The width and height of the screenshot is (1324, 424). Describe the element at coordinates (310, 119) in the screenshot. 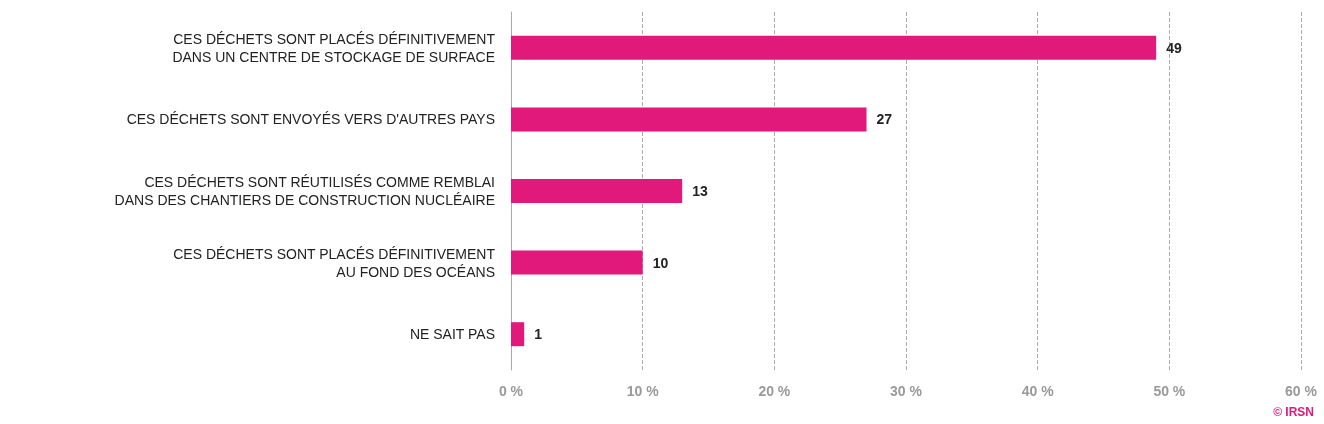

I see `y-tick-label: CES DÉCHETS SONT ENVOYÉS VERS D'AUTRES PAYS` at that location.